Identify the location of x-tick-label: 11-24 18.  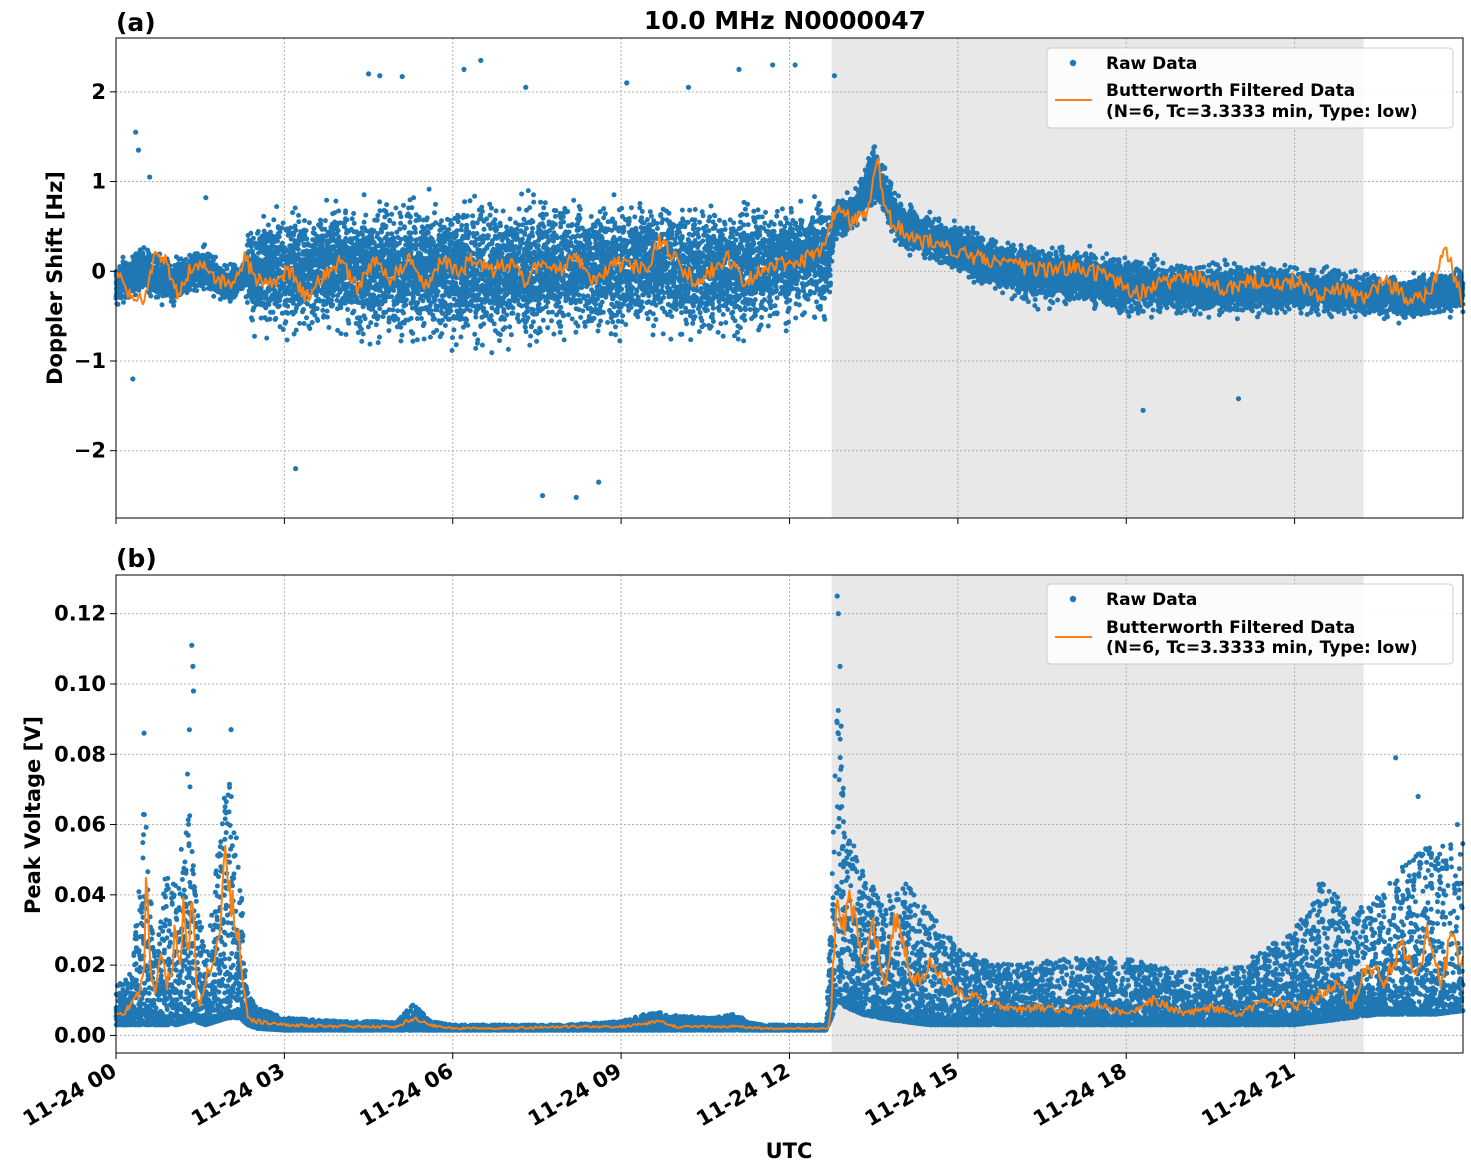
(1080, 1095).